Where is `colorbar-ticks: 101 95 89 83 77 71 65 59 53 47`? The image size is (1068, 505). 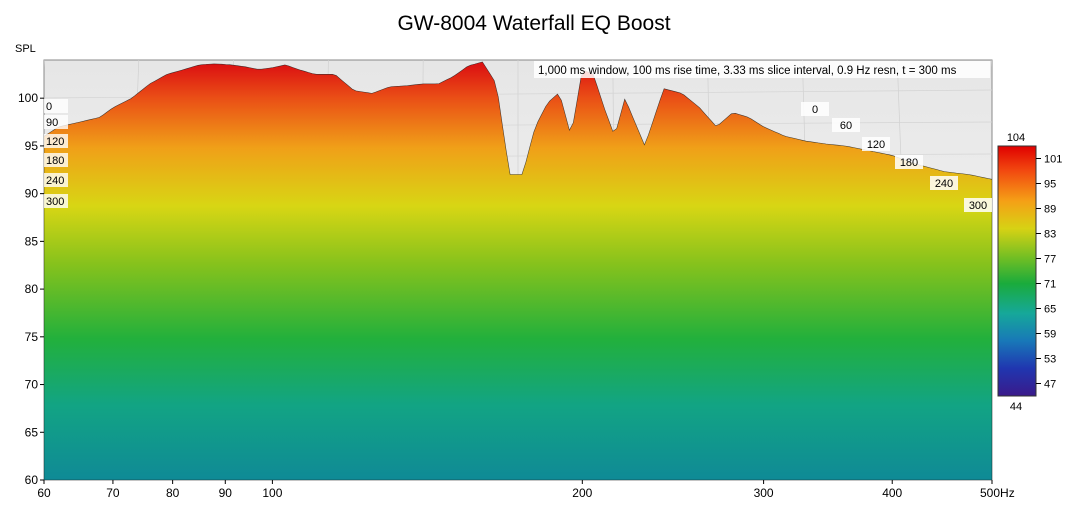 colorbar-ticks: 101 95 89 83 77 71 65 59 53 47 is located at coordinates (1049, 272).